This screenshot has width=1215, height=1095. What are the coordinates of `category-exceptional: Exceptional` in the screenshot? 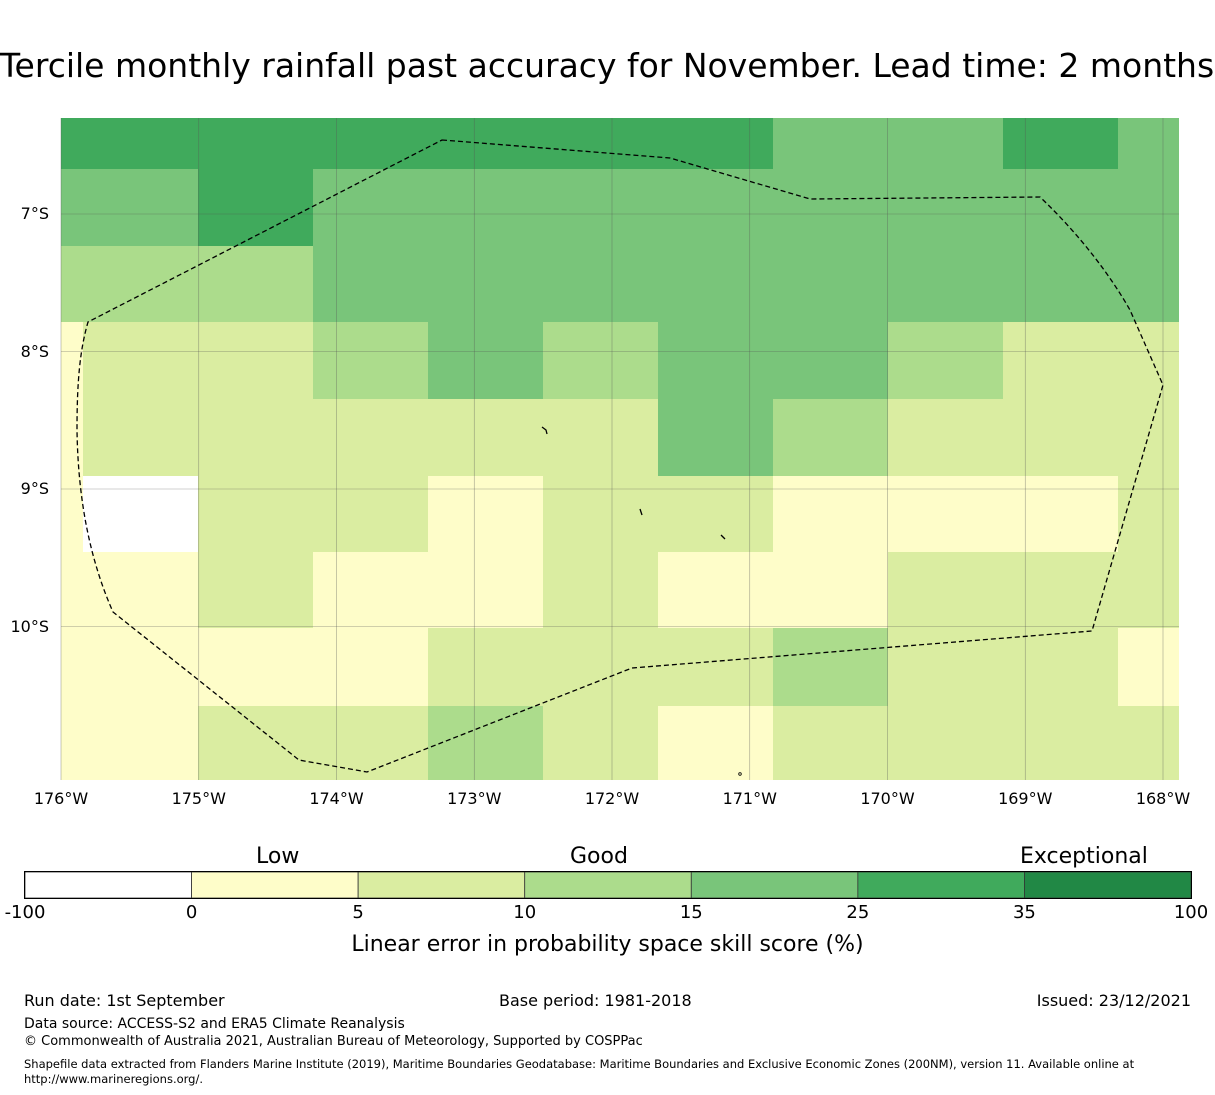 It's located at (1084, 856).